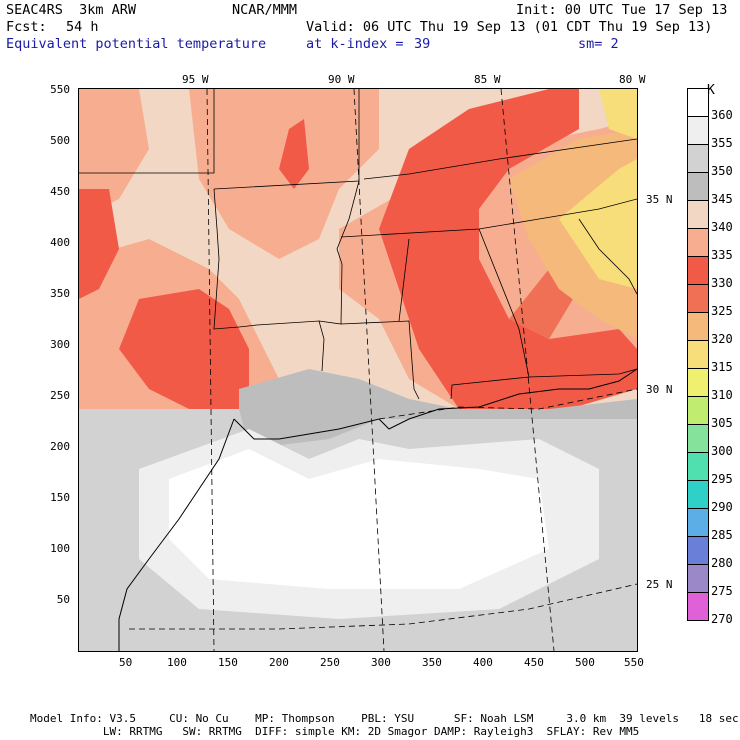 Image resolution: width=740 pixels, height=740 pixels. I want to click on lat-label-35n: 35 N, so click(659, 199).